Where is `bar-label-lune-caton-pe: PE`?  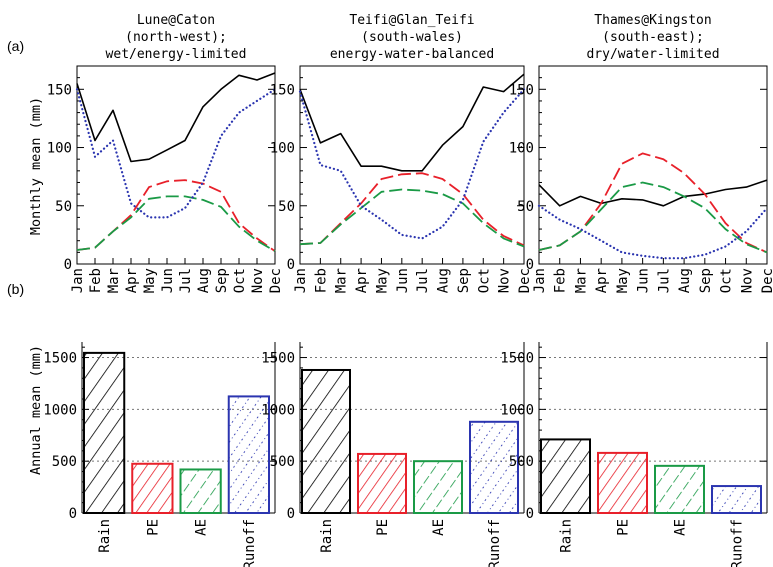
bar-label-lune-caton-pe: PE is located at coordinates (153, 527).